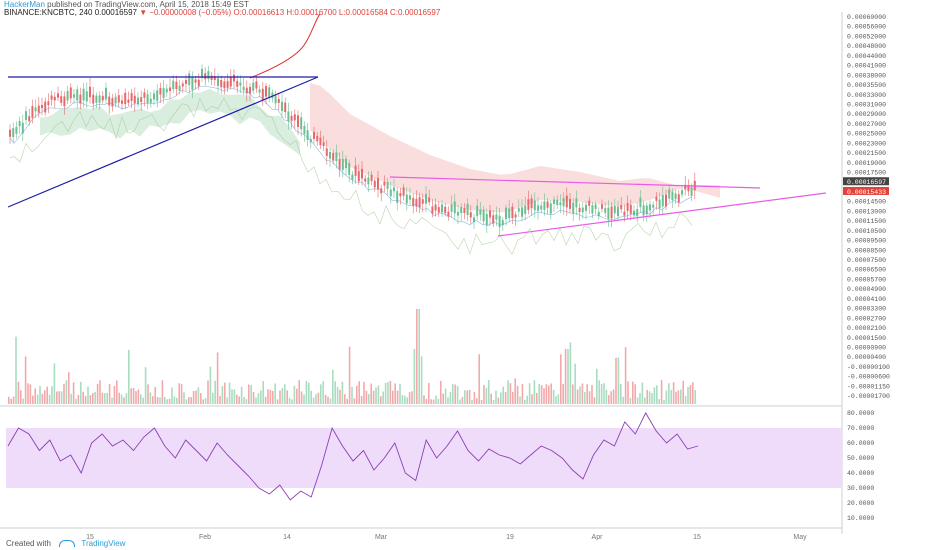  I want to click on lower-triangle-line, so click(662, 214).